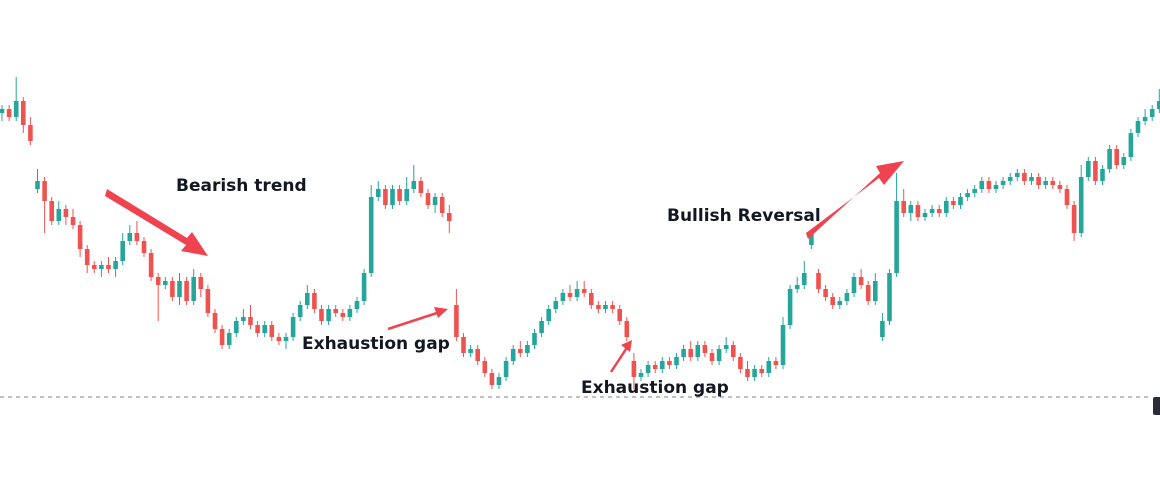 This screenshot has height=499, width=1160. I want to click on exhaustion-gap-arrow-1-head, so click(441, 312).